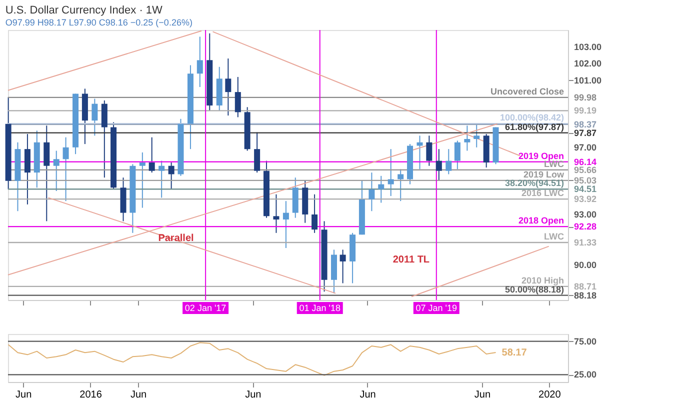 This screenshot has height=398, width=680. I want to click on x-tick-label: 2016, so click(91, 394).